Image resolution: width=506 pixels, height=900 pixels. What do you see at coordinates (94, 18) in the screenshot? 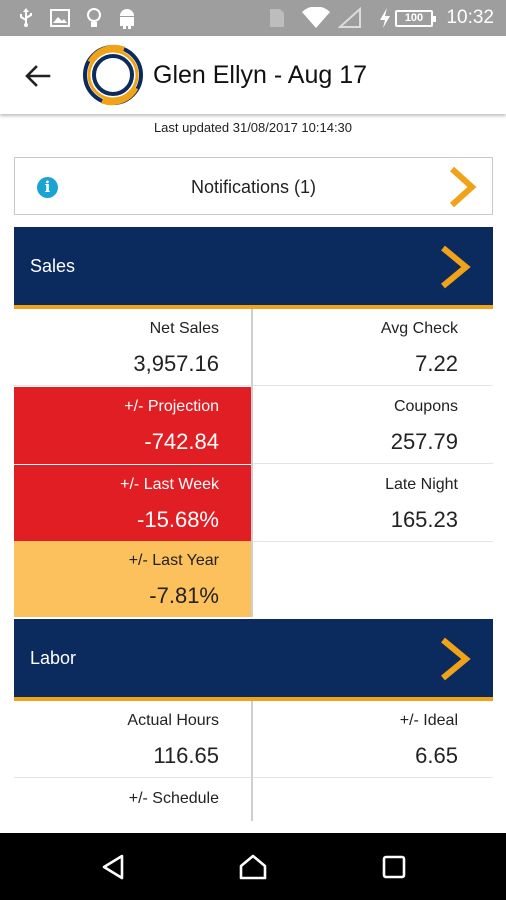
I see `lightbulb-icon` at bounding box center [94, 18].